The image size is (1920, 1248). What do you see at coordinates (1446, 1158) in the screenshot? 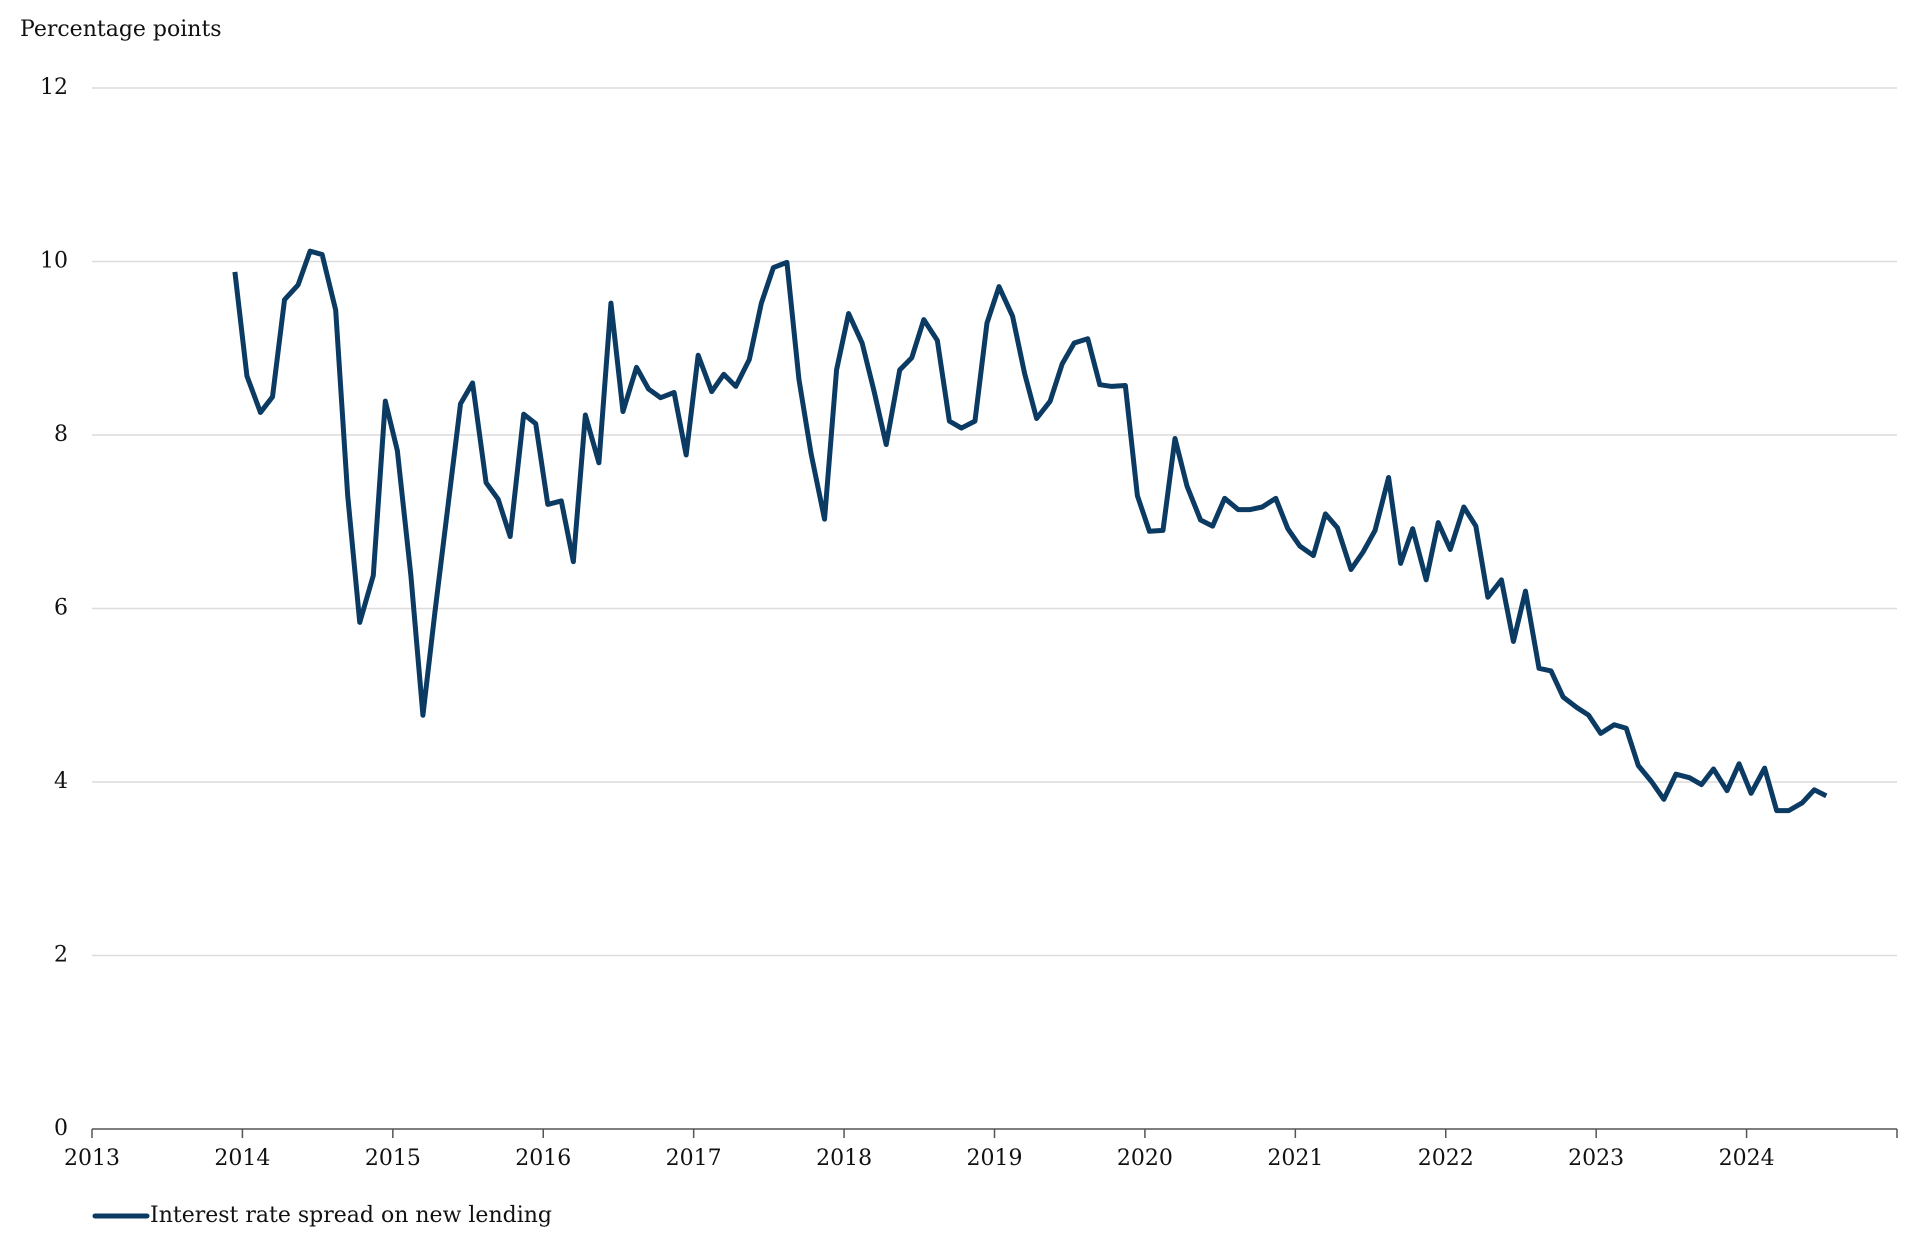
I see `x-tick-label: 2022` at bounding box center [1446, 1158].